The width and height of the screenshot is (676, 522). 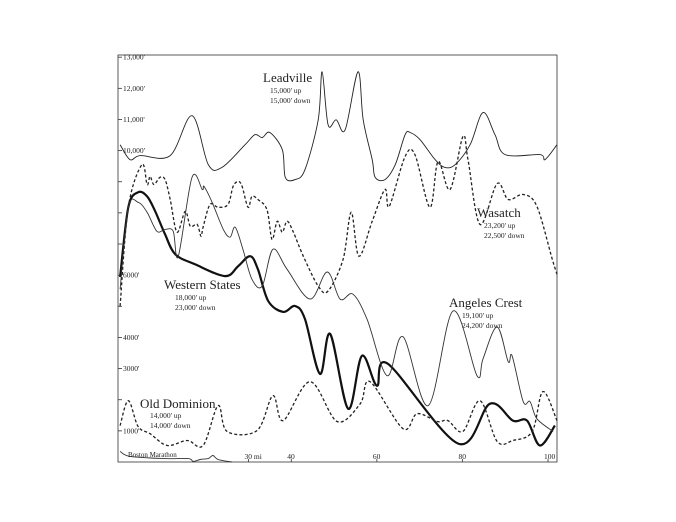 I want to click on series-down: 14,000' down, so click(x=170, y=425).